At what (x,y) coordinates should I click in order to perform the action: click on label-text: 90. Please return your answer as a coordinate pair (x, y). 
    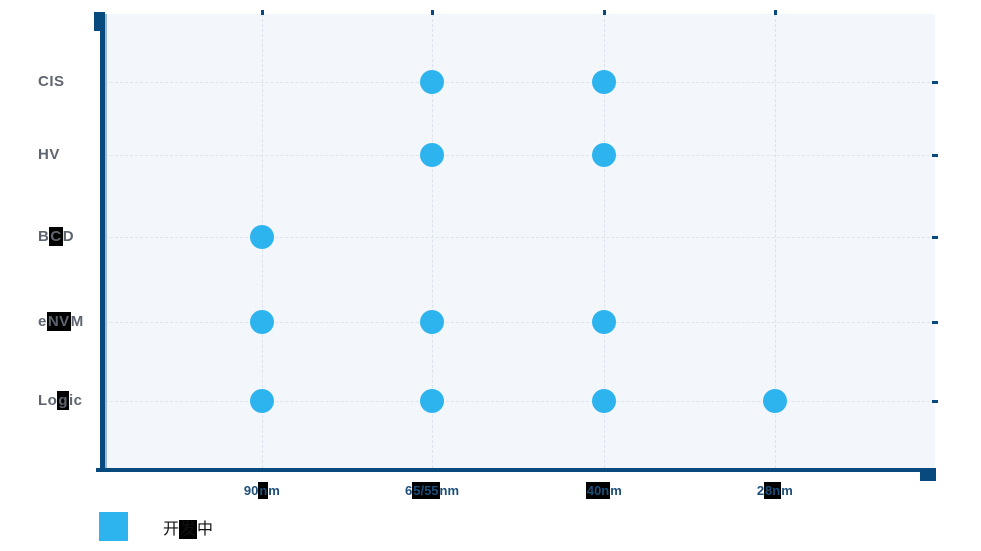
    Looking at the image, I should click on (251, 490).